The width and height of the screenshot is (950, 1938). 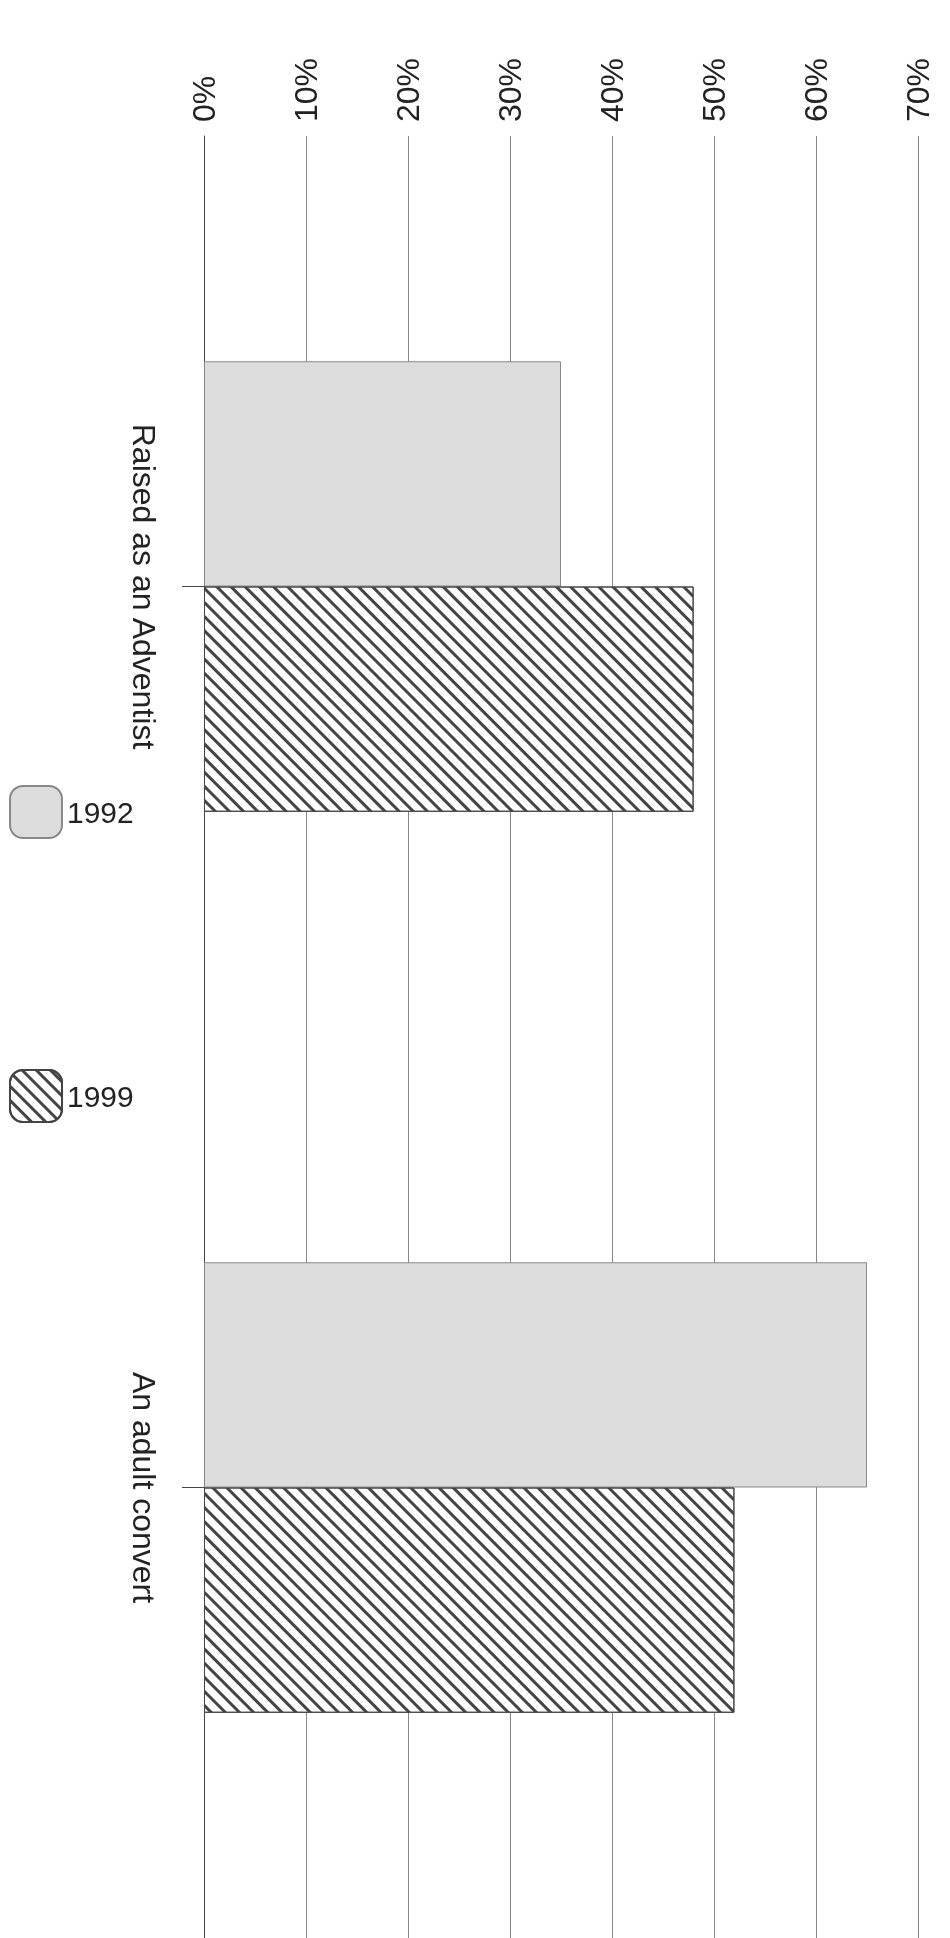 What do you see at coordinates (306, 89) in the screenshot?
I see `x-tick-label: 10%` at bounding box center [306, 89].